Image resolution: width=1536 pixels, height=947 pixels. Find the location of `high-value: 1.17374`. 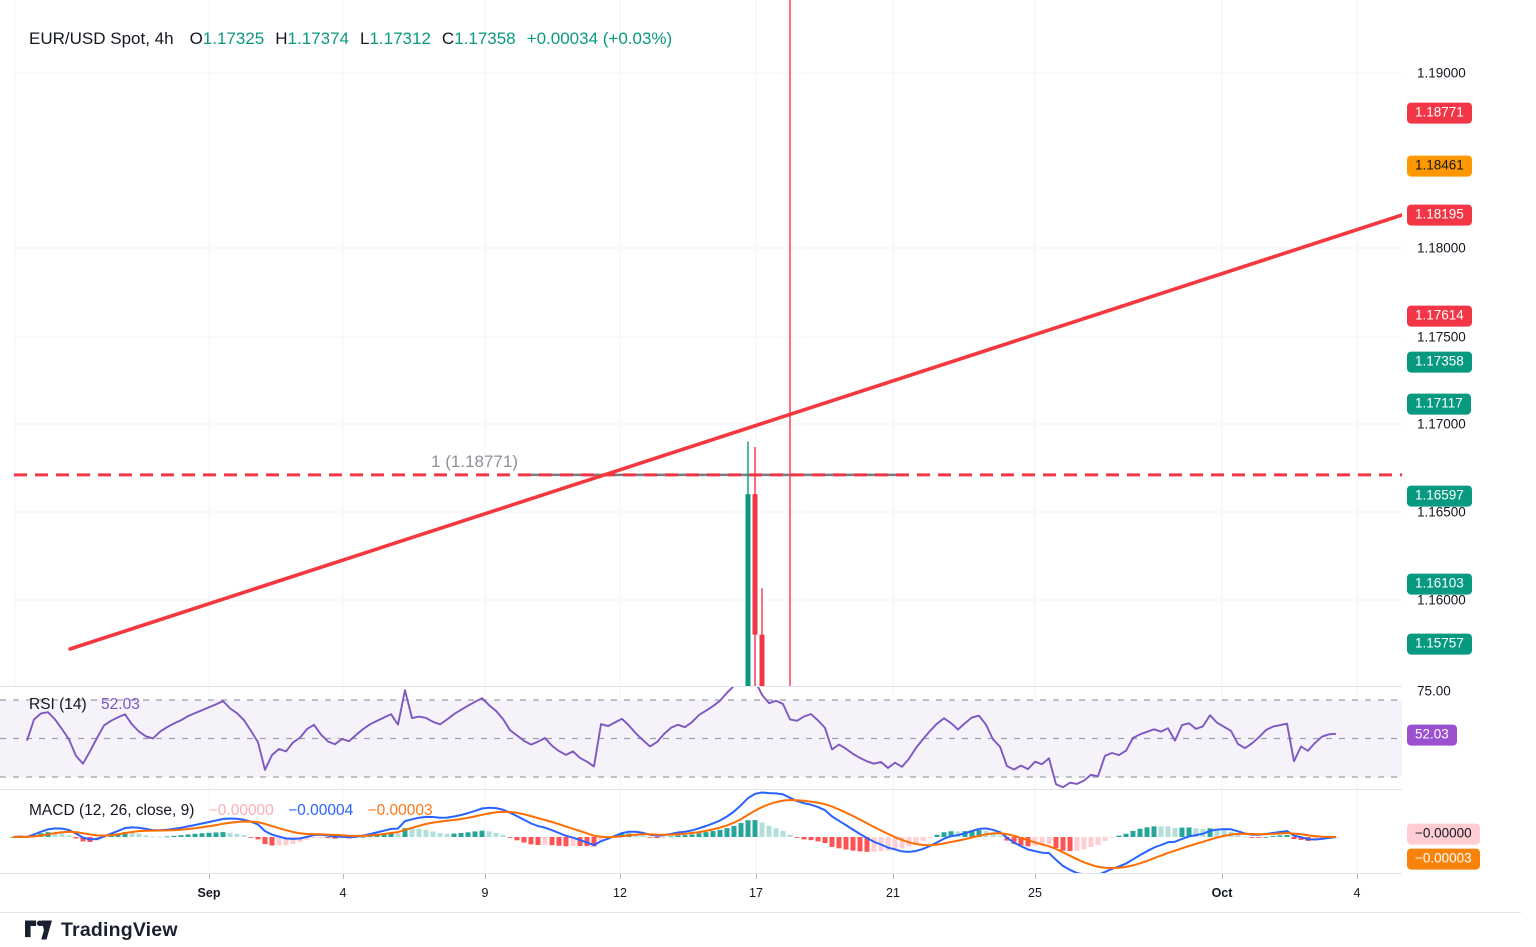

high-value: 1.17374 is located at coordinates (318, 38).